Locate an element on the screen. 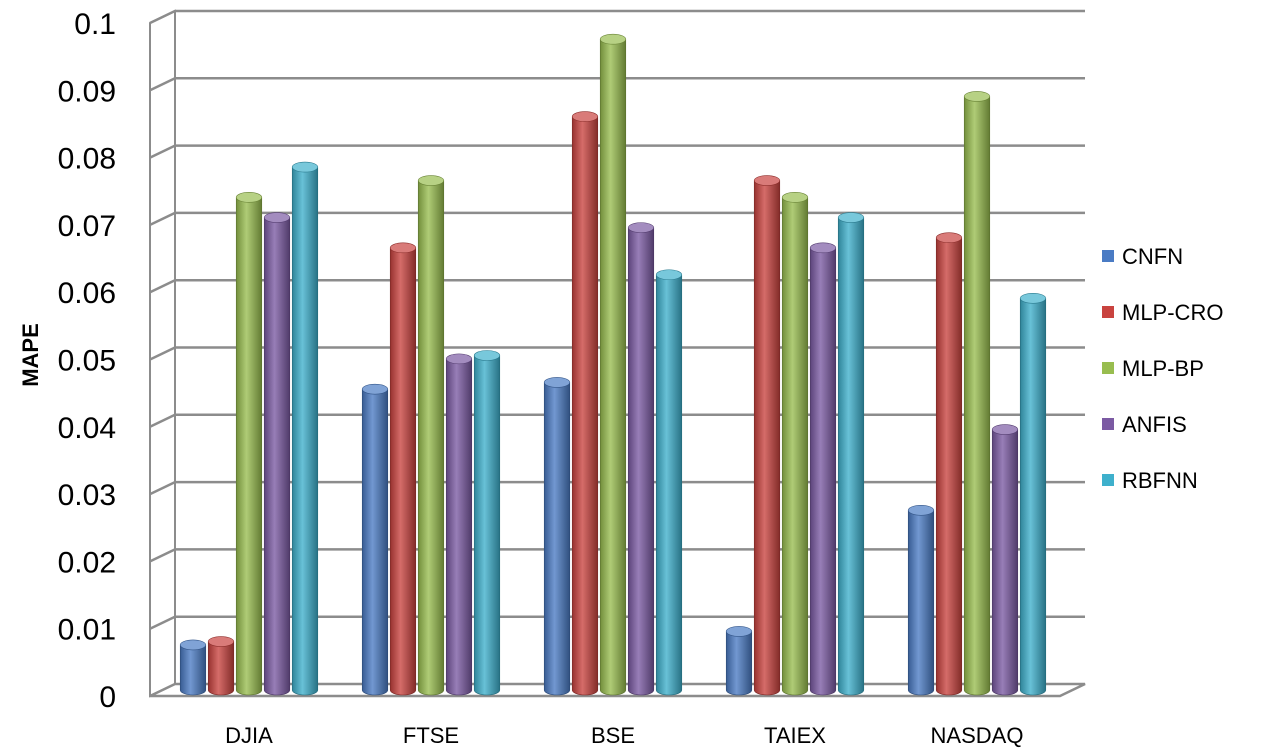  bar-mlp-cro-nasdaq is located at coordinates (949, 464).